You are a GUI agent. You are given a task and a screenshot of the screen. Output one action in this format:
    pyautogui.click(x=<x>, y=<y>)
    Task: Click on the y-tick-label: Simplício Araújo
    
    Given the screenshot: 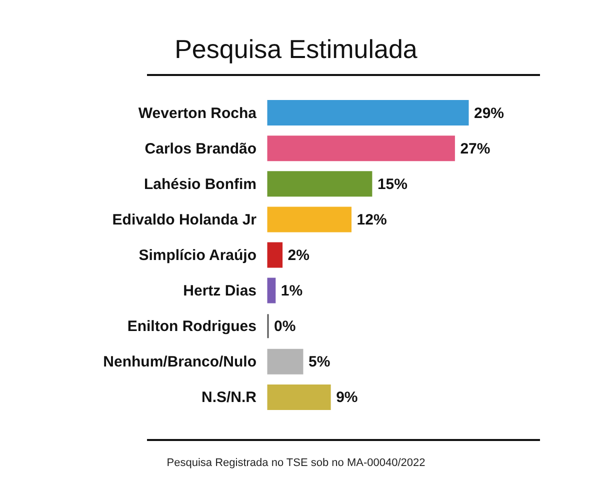 What is the action you would take?
    pyautogui.click(x=197, y=255)
    